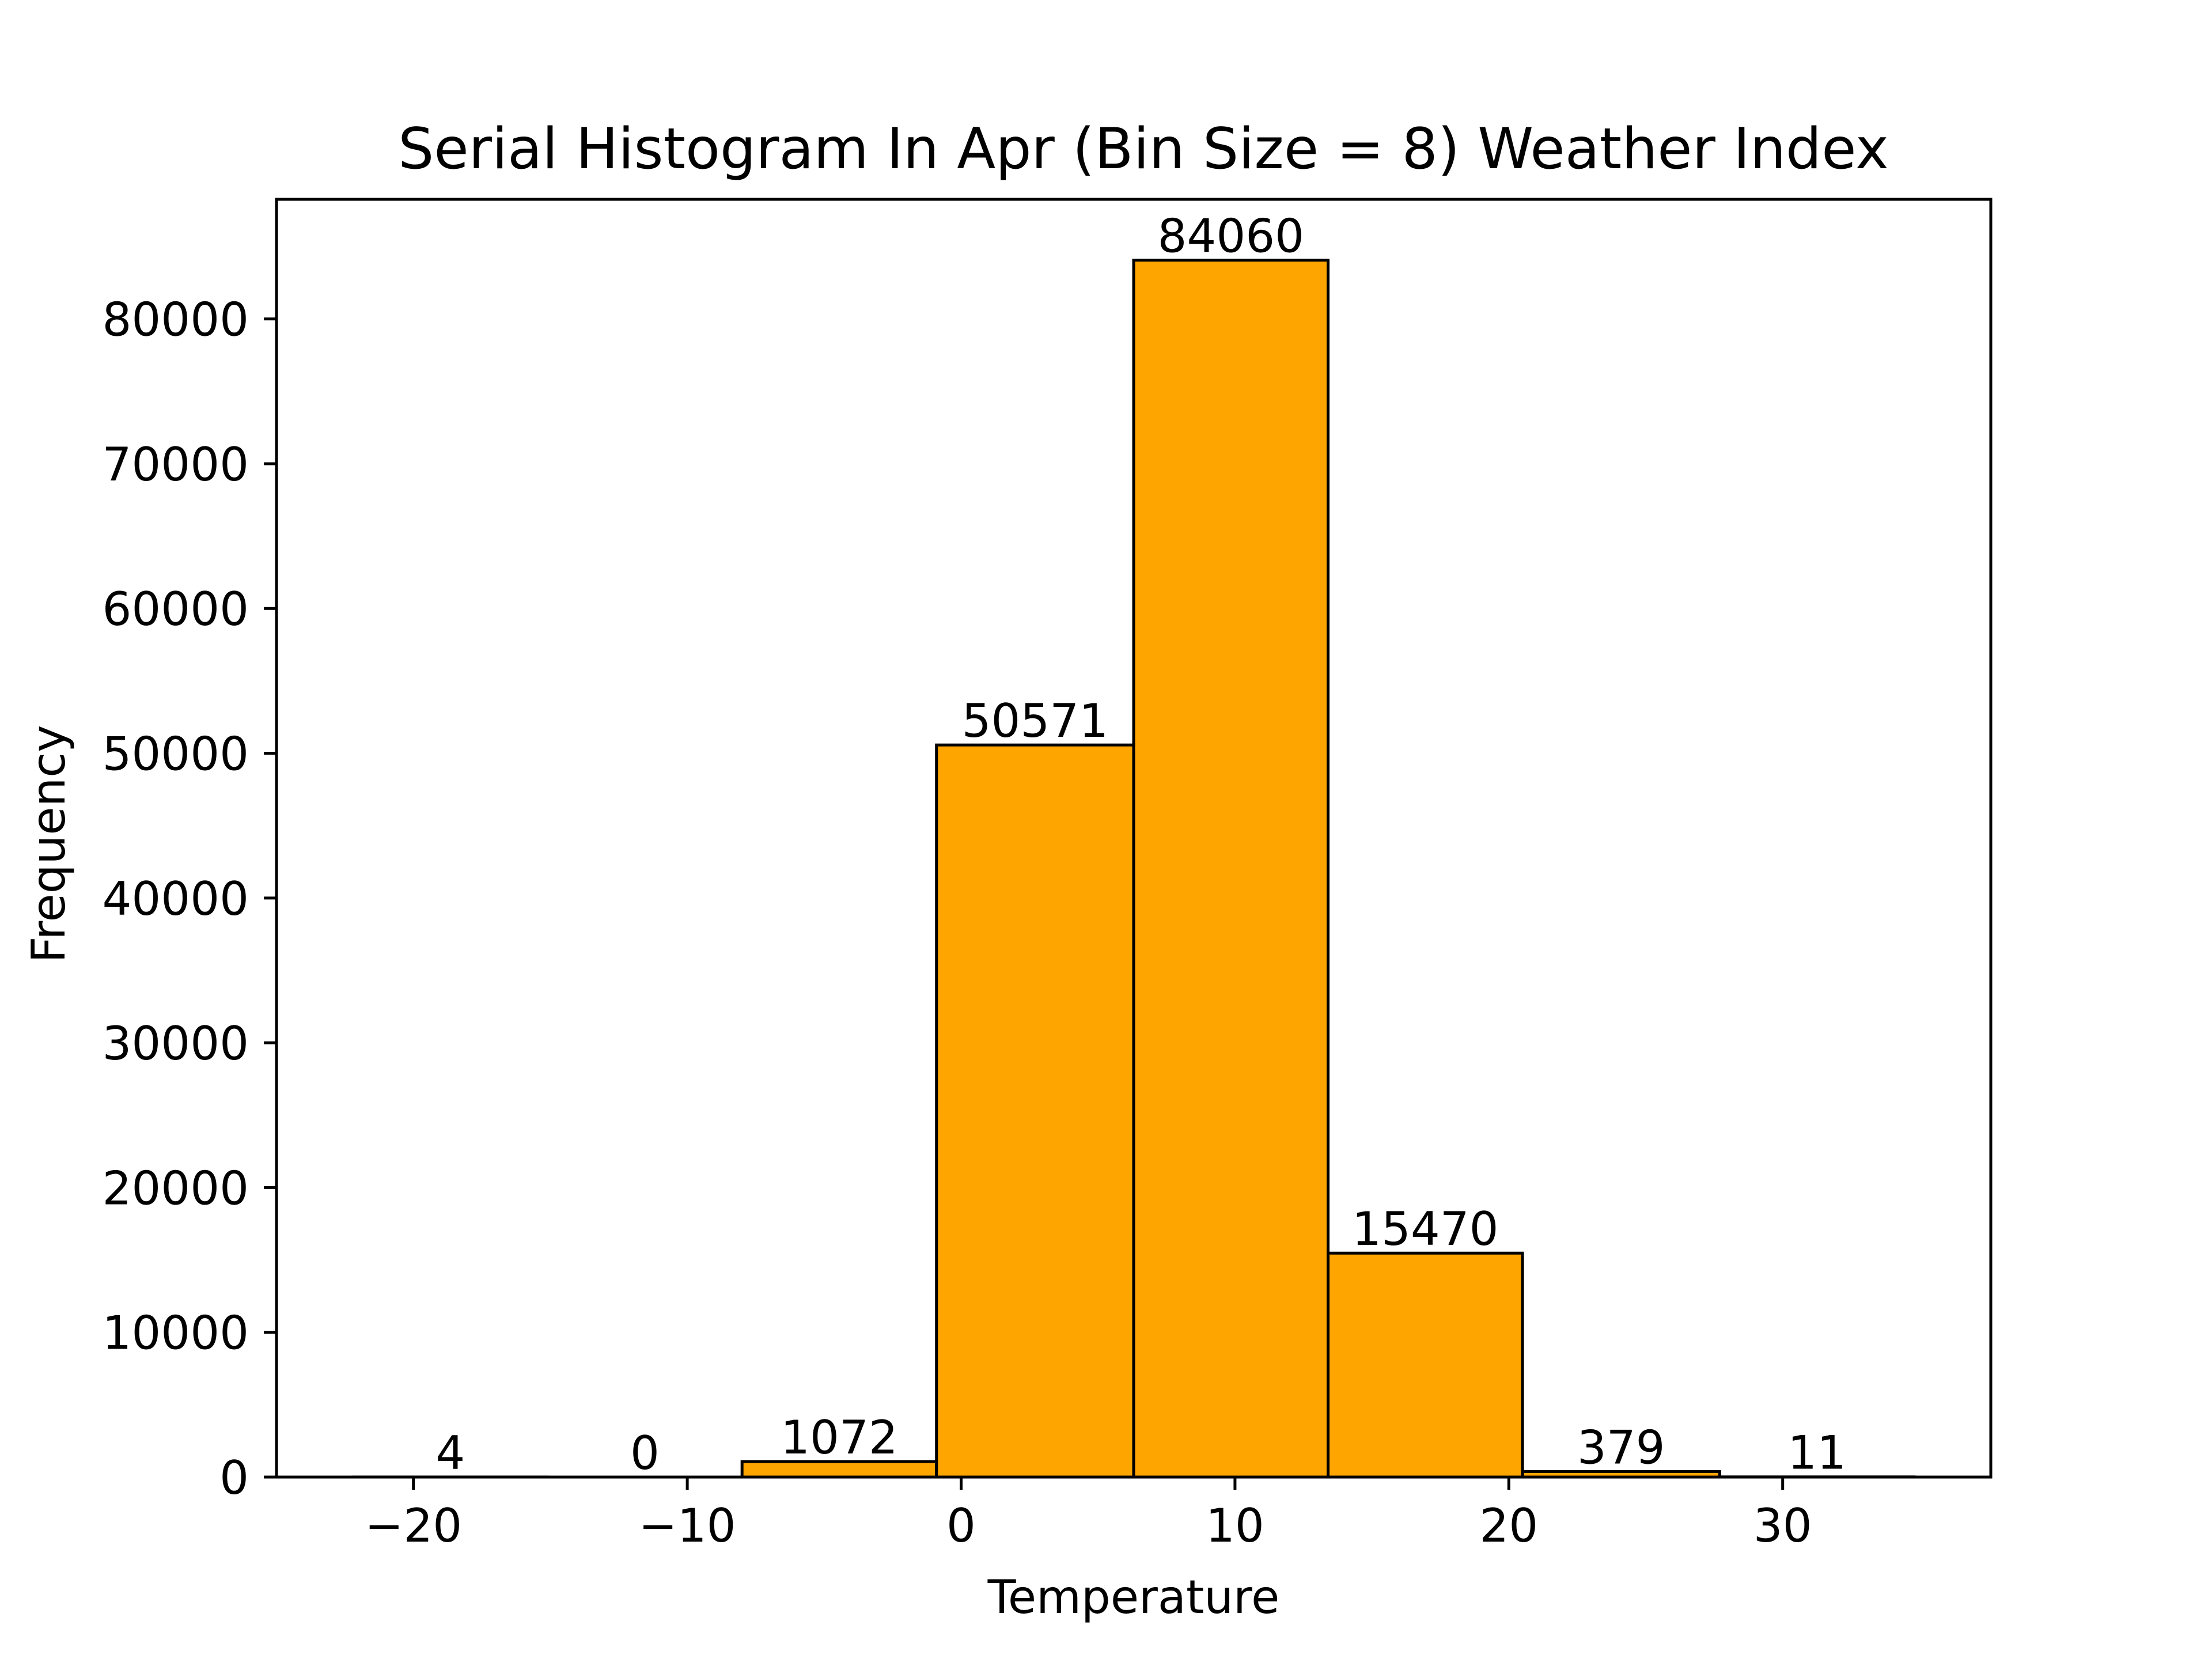  Describe the element at coordinates (176, 465) in the screenshot. I see `y-tick-label: 70000` at that location.